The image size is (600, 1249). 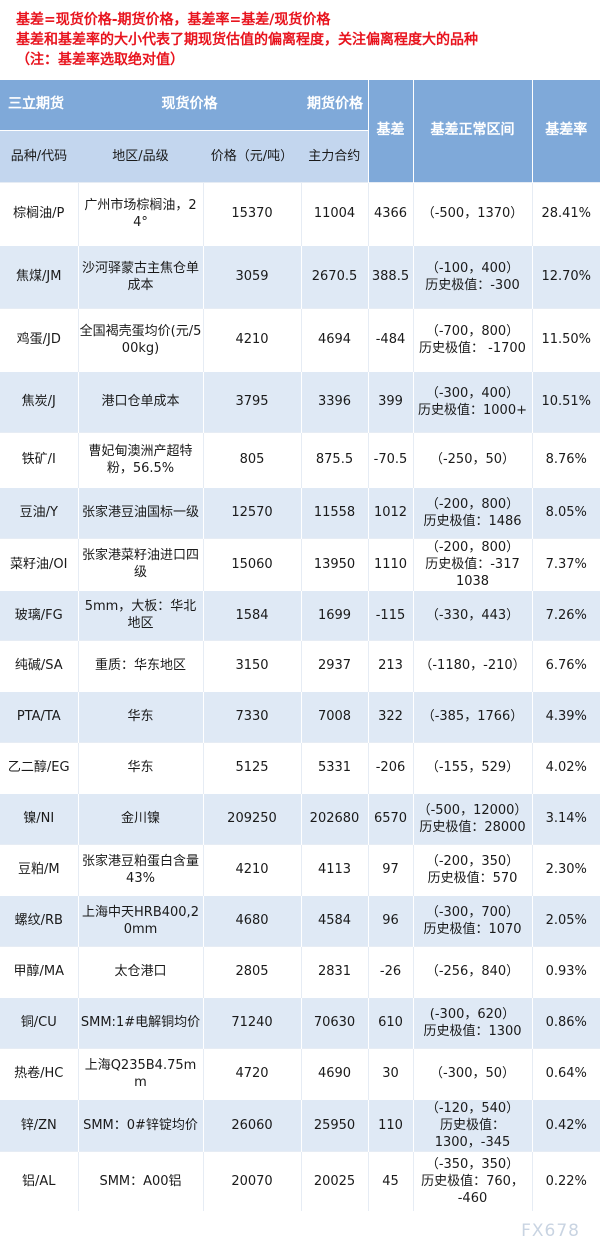 What do you see at coordinates (173, 20) in the screenshot?
I see `note-line-1: 基差=现货价格-期货价格，基差率=基差/现货价格` at bounding box center [173, 20].